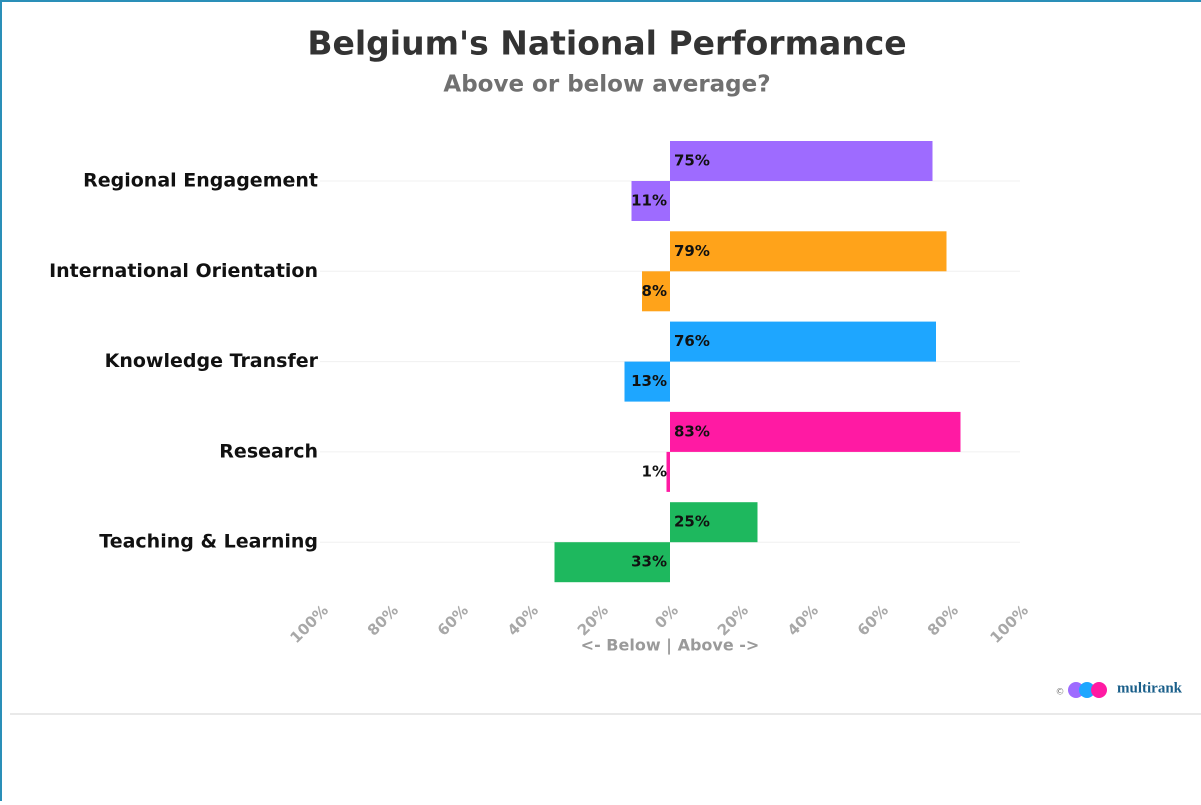  What do you see at coordinates (670, 646) in the screenshot?
I see `x-axis-title: <- Below | Above ->` at bounding box center [670, 646].